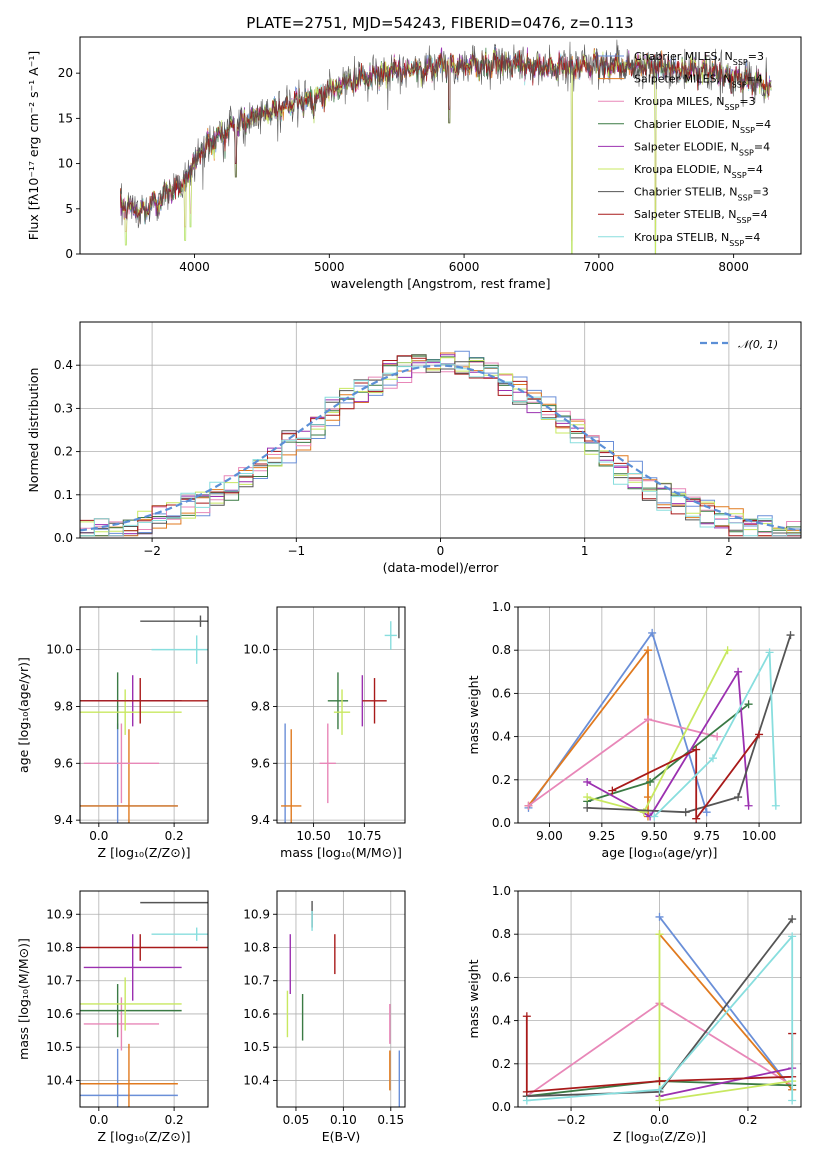 Image resolution: width=819 pixels, height=1170 pixels. I want to click on weight-line-kroupa-miles, so click(622, 762).